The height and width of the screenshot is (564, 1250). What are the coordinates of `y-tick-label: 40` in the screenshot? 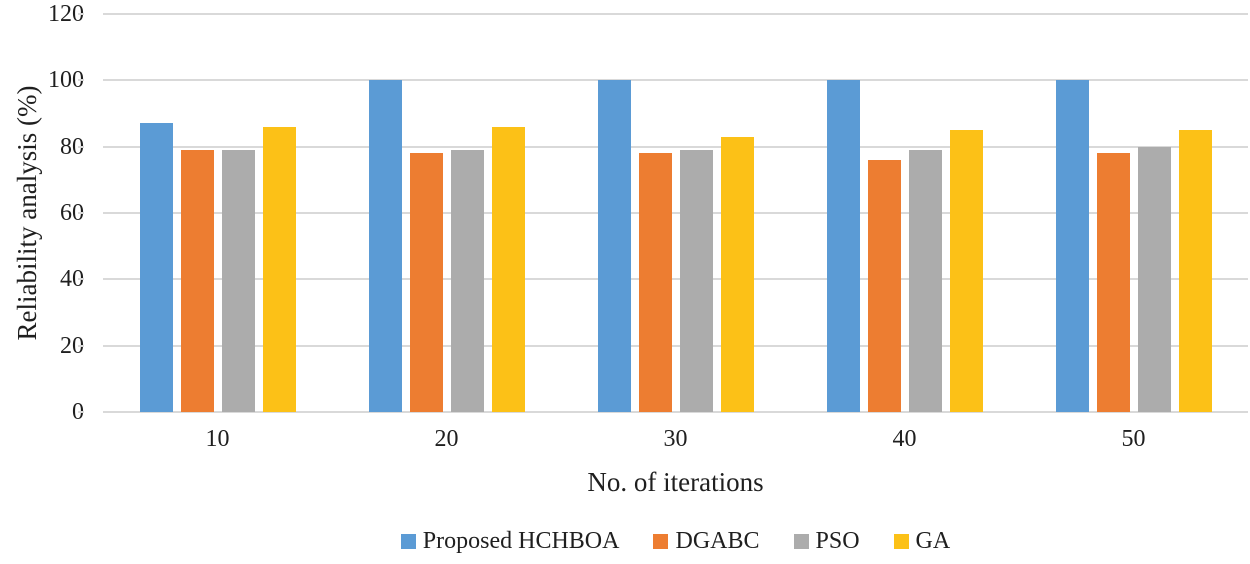 It's located at (72, 279).